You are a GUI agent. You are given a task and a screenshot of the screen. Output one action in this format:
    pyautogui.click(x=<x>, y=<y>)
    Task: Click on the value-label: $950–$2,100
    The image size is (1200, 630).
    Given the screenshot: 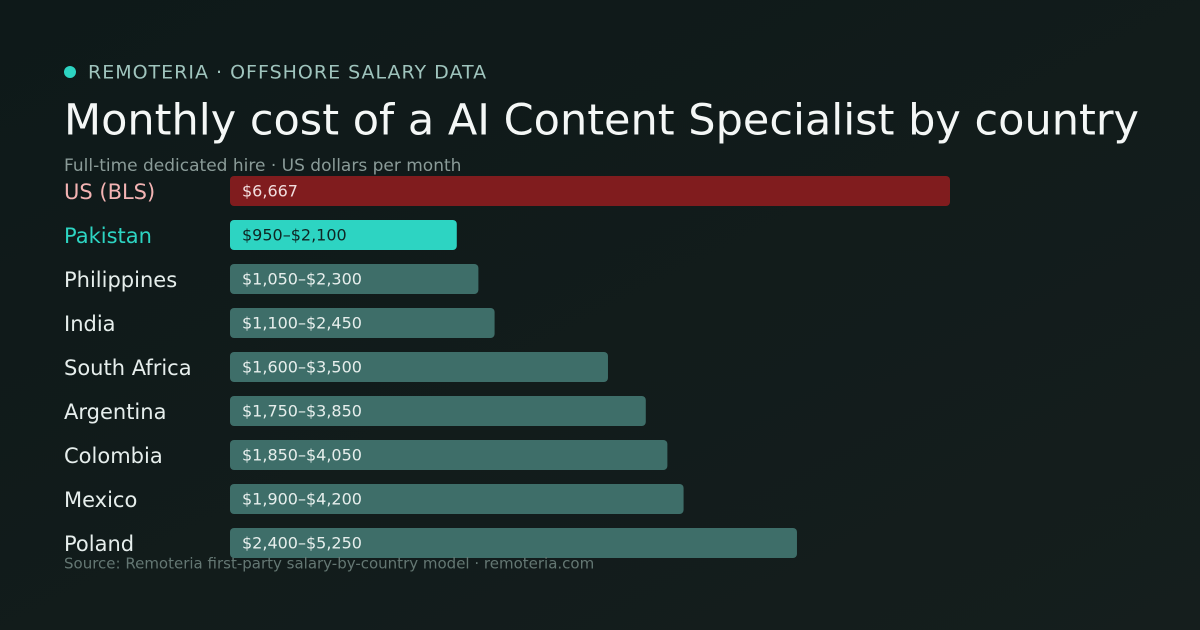 What is the action you would take?
    pyautogui.click(x=294, y=235)
    